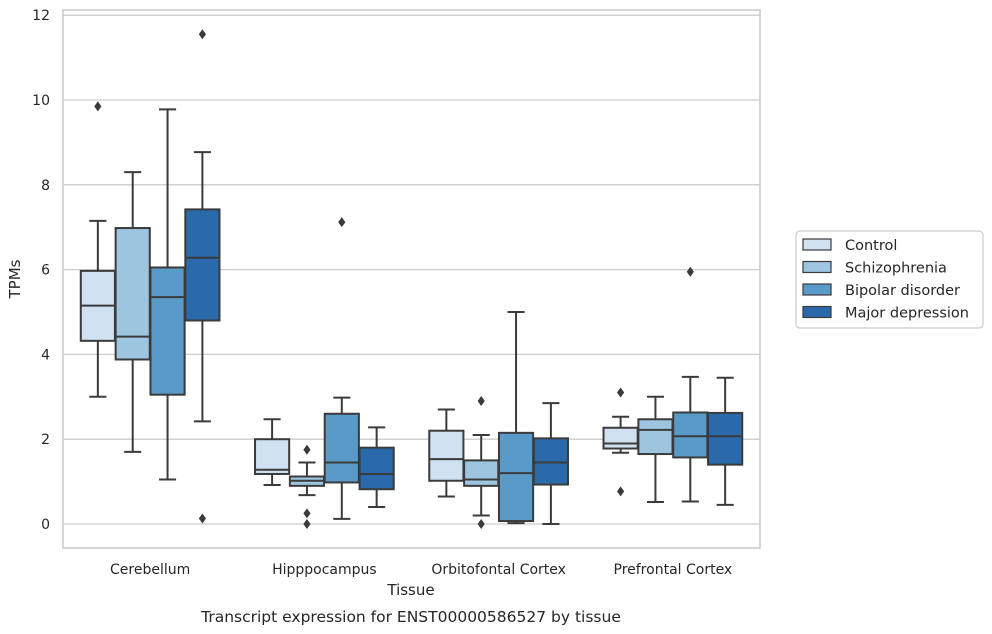  Describe the element at coordinates (41, 16) in the screenshot. I see `y-tick-label-12: 12` at that location.